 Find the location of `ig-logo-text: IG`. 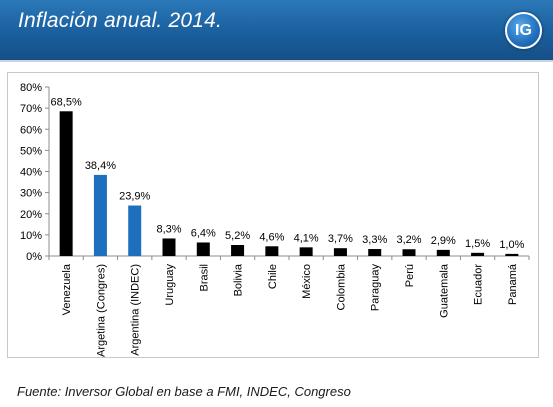

ig-logo-text: IG is located at coordinates (523, 30).